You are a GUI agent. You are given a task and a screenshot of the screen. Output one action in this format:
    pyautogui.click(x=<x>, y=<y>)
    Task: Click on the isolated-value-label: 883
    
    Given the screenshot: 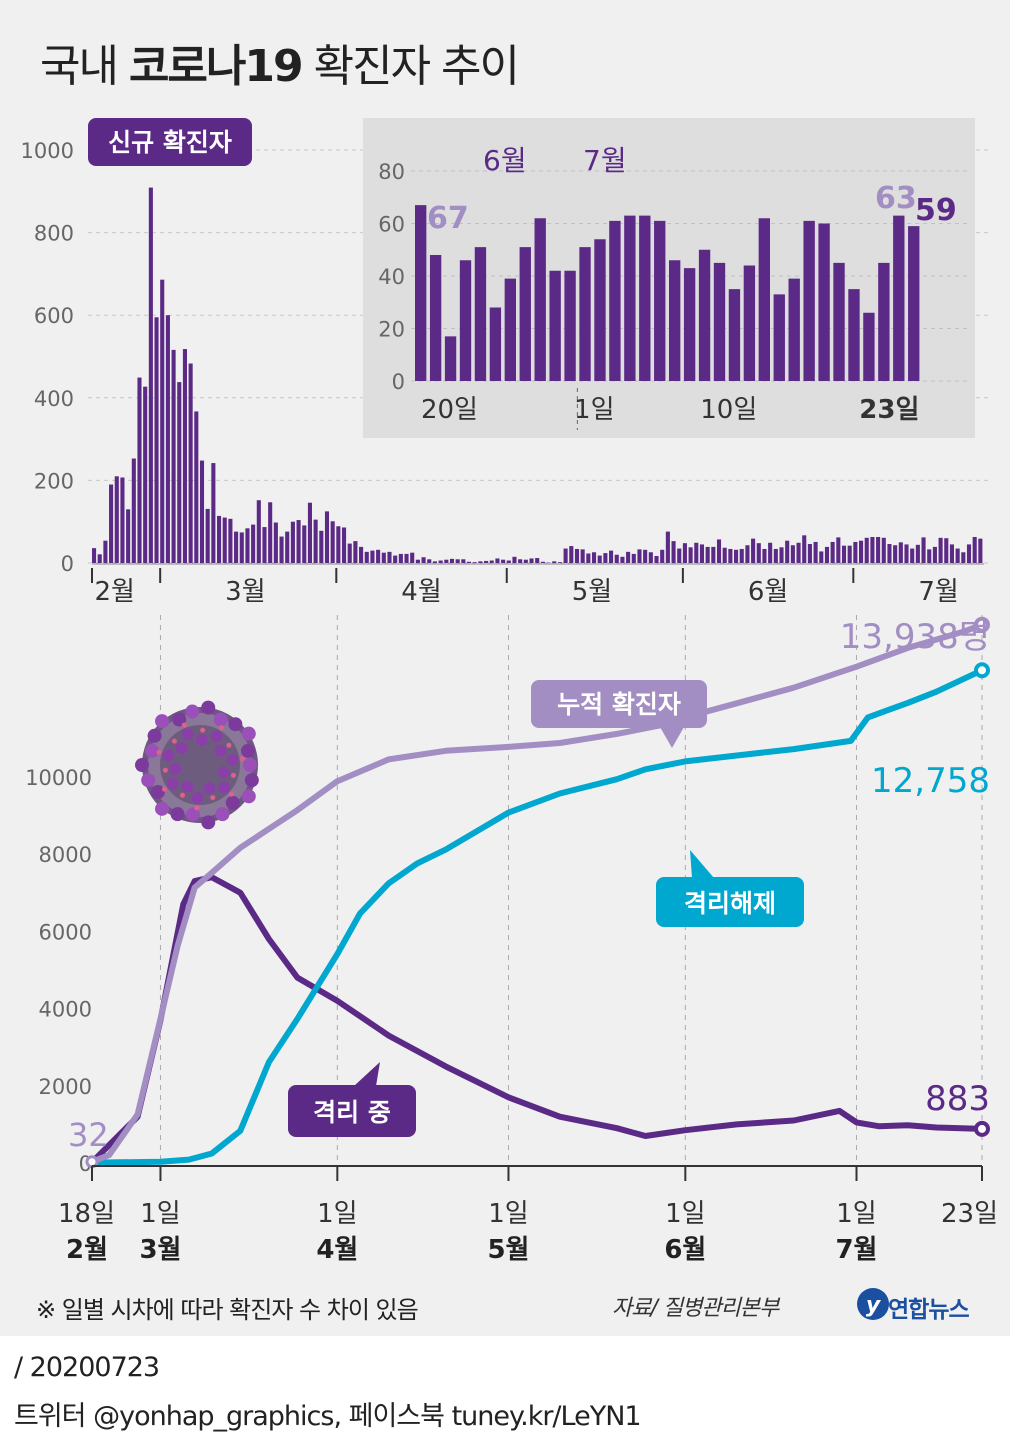 What is the action you would take?
    pyautogui.click(x=957, y=1099)
    